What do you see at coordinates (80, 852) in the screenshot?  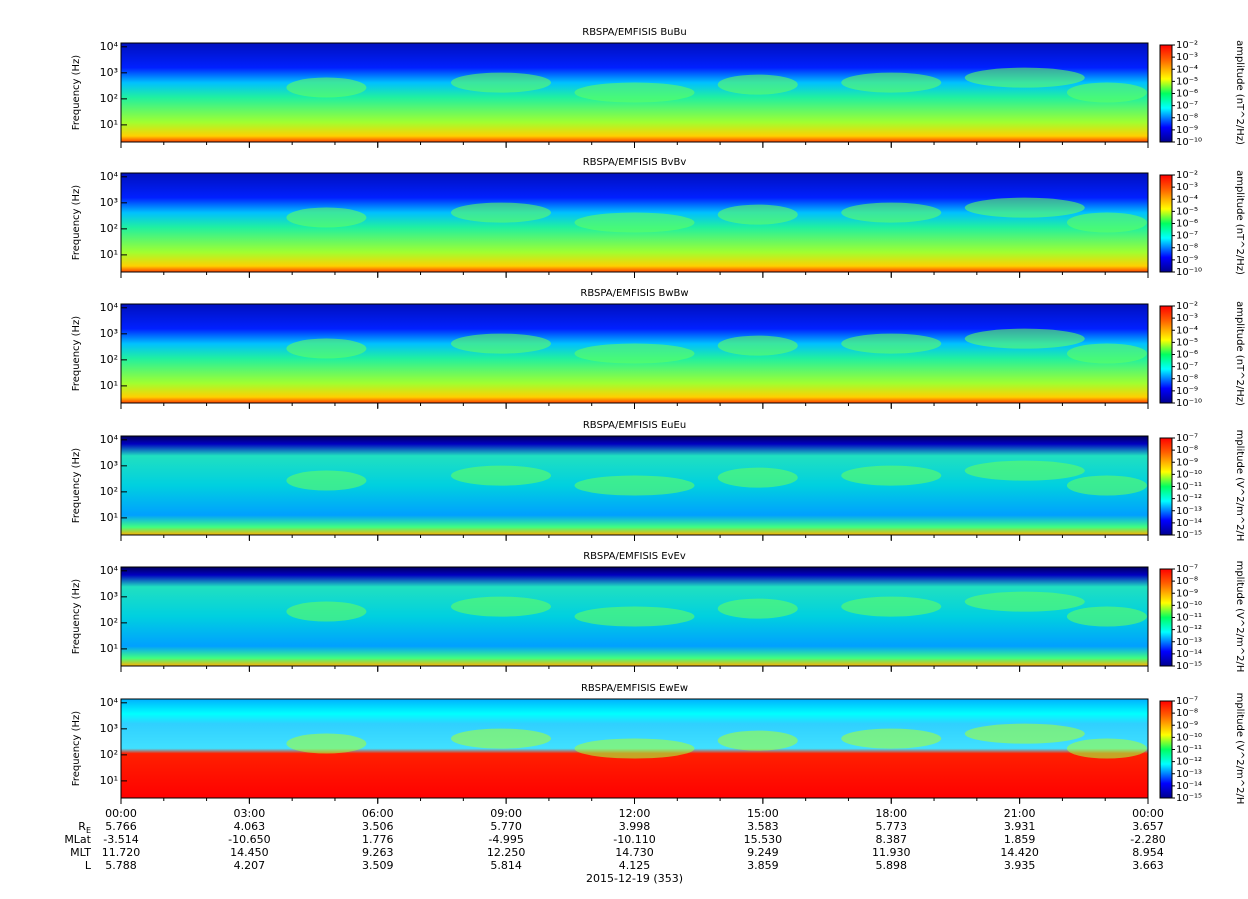 I see `ephemeris-label: MLT` at bounding box center [80, 852].